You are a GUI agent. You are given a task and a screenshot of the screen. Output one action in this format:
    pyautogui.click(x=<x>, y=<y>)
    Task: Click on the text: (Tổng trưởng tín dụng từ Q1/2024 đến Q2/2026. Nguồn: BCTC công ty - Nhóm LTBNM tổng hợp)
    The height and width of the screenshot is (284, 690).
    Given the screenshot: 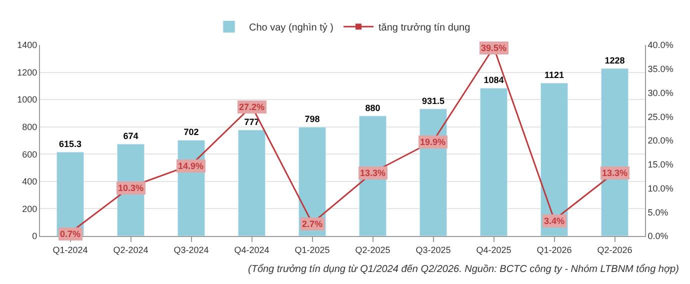 What is the action you would take?
    pyautogui.click(x=463, y=269)
    